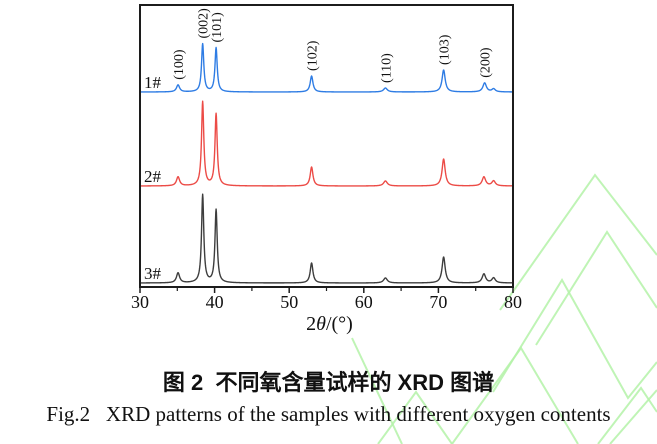 The width and height of the screenshot is (657, 444). Describe the element at coordinates (386, 68) in the screenshot. I see `peak-label-110: (110)` at that location.